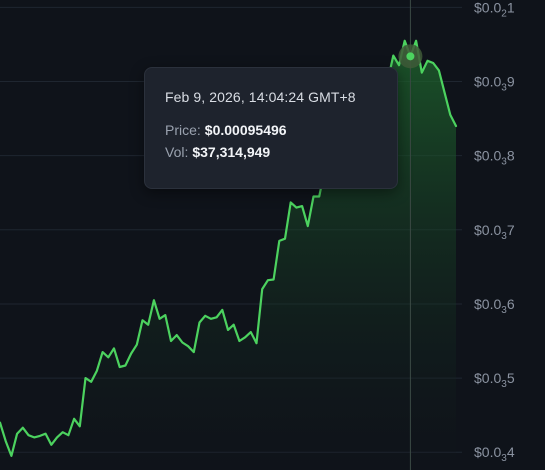  What do you see at coordinates (245, 130) in the screenshot?
I see `tooltip-price-value: $0.00095496` at bounding box center [245, 130].